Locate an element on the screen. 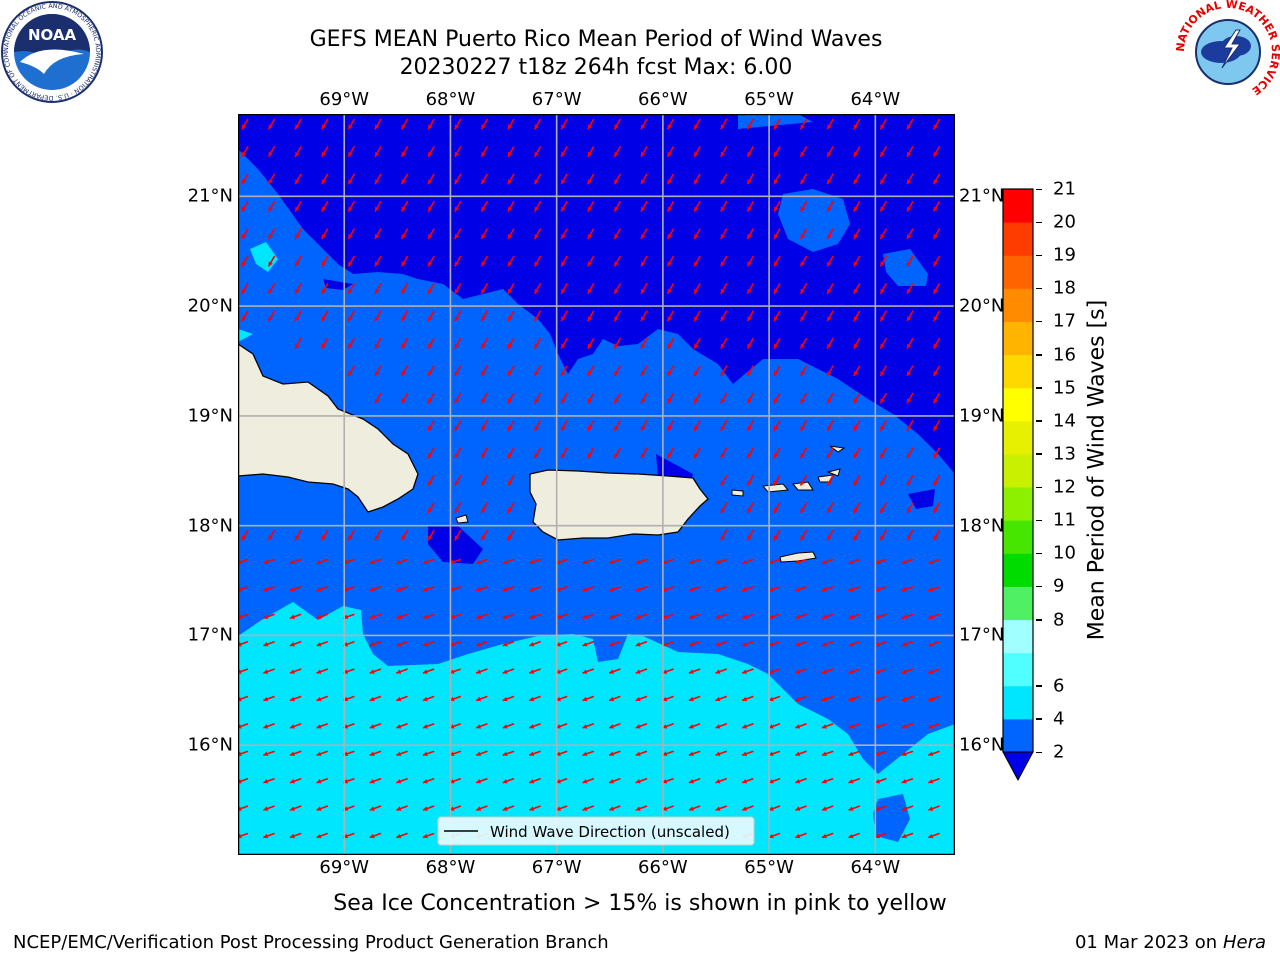 This screenshot has width=1280, height=960. lat-tick-left: 17°N is located at coordinates (210, 635).